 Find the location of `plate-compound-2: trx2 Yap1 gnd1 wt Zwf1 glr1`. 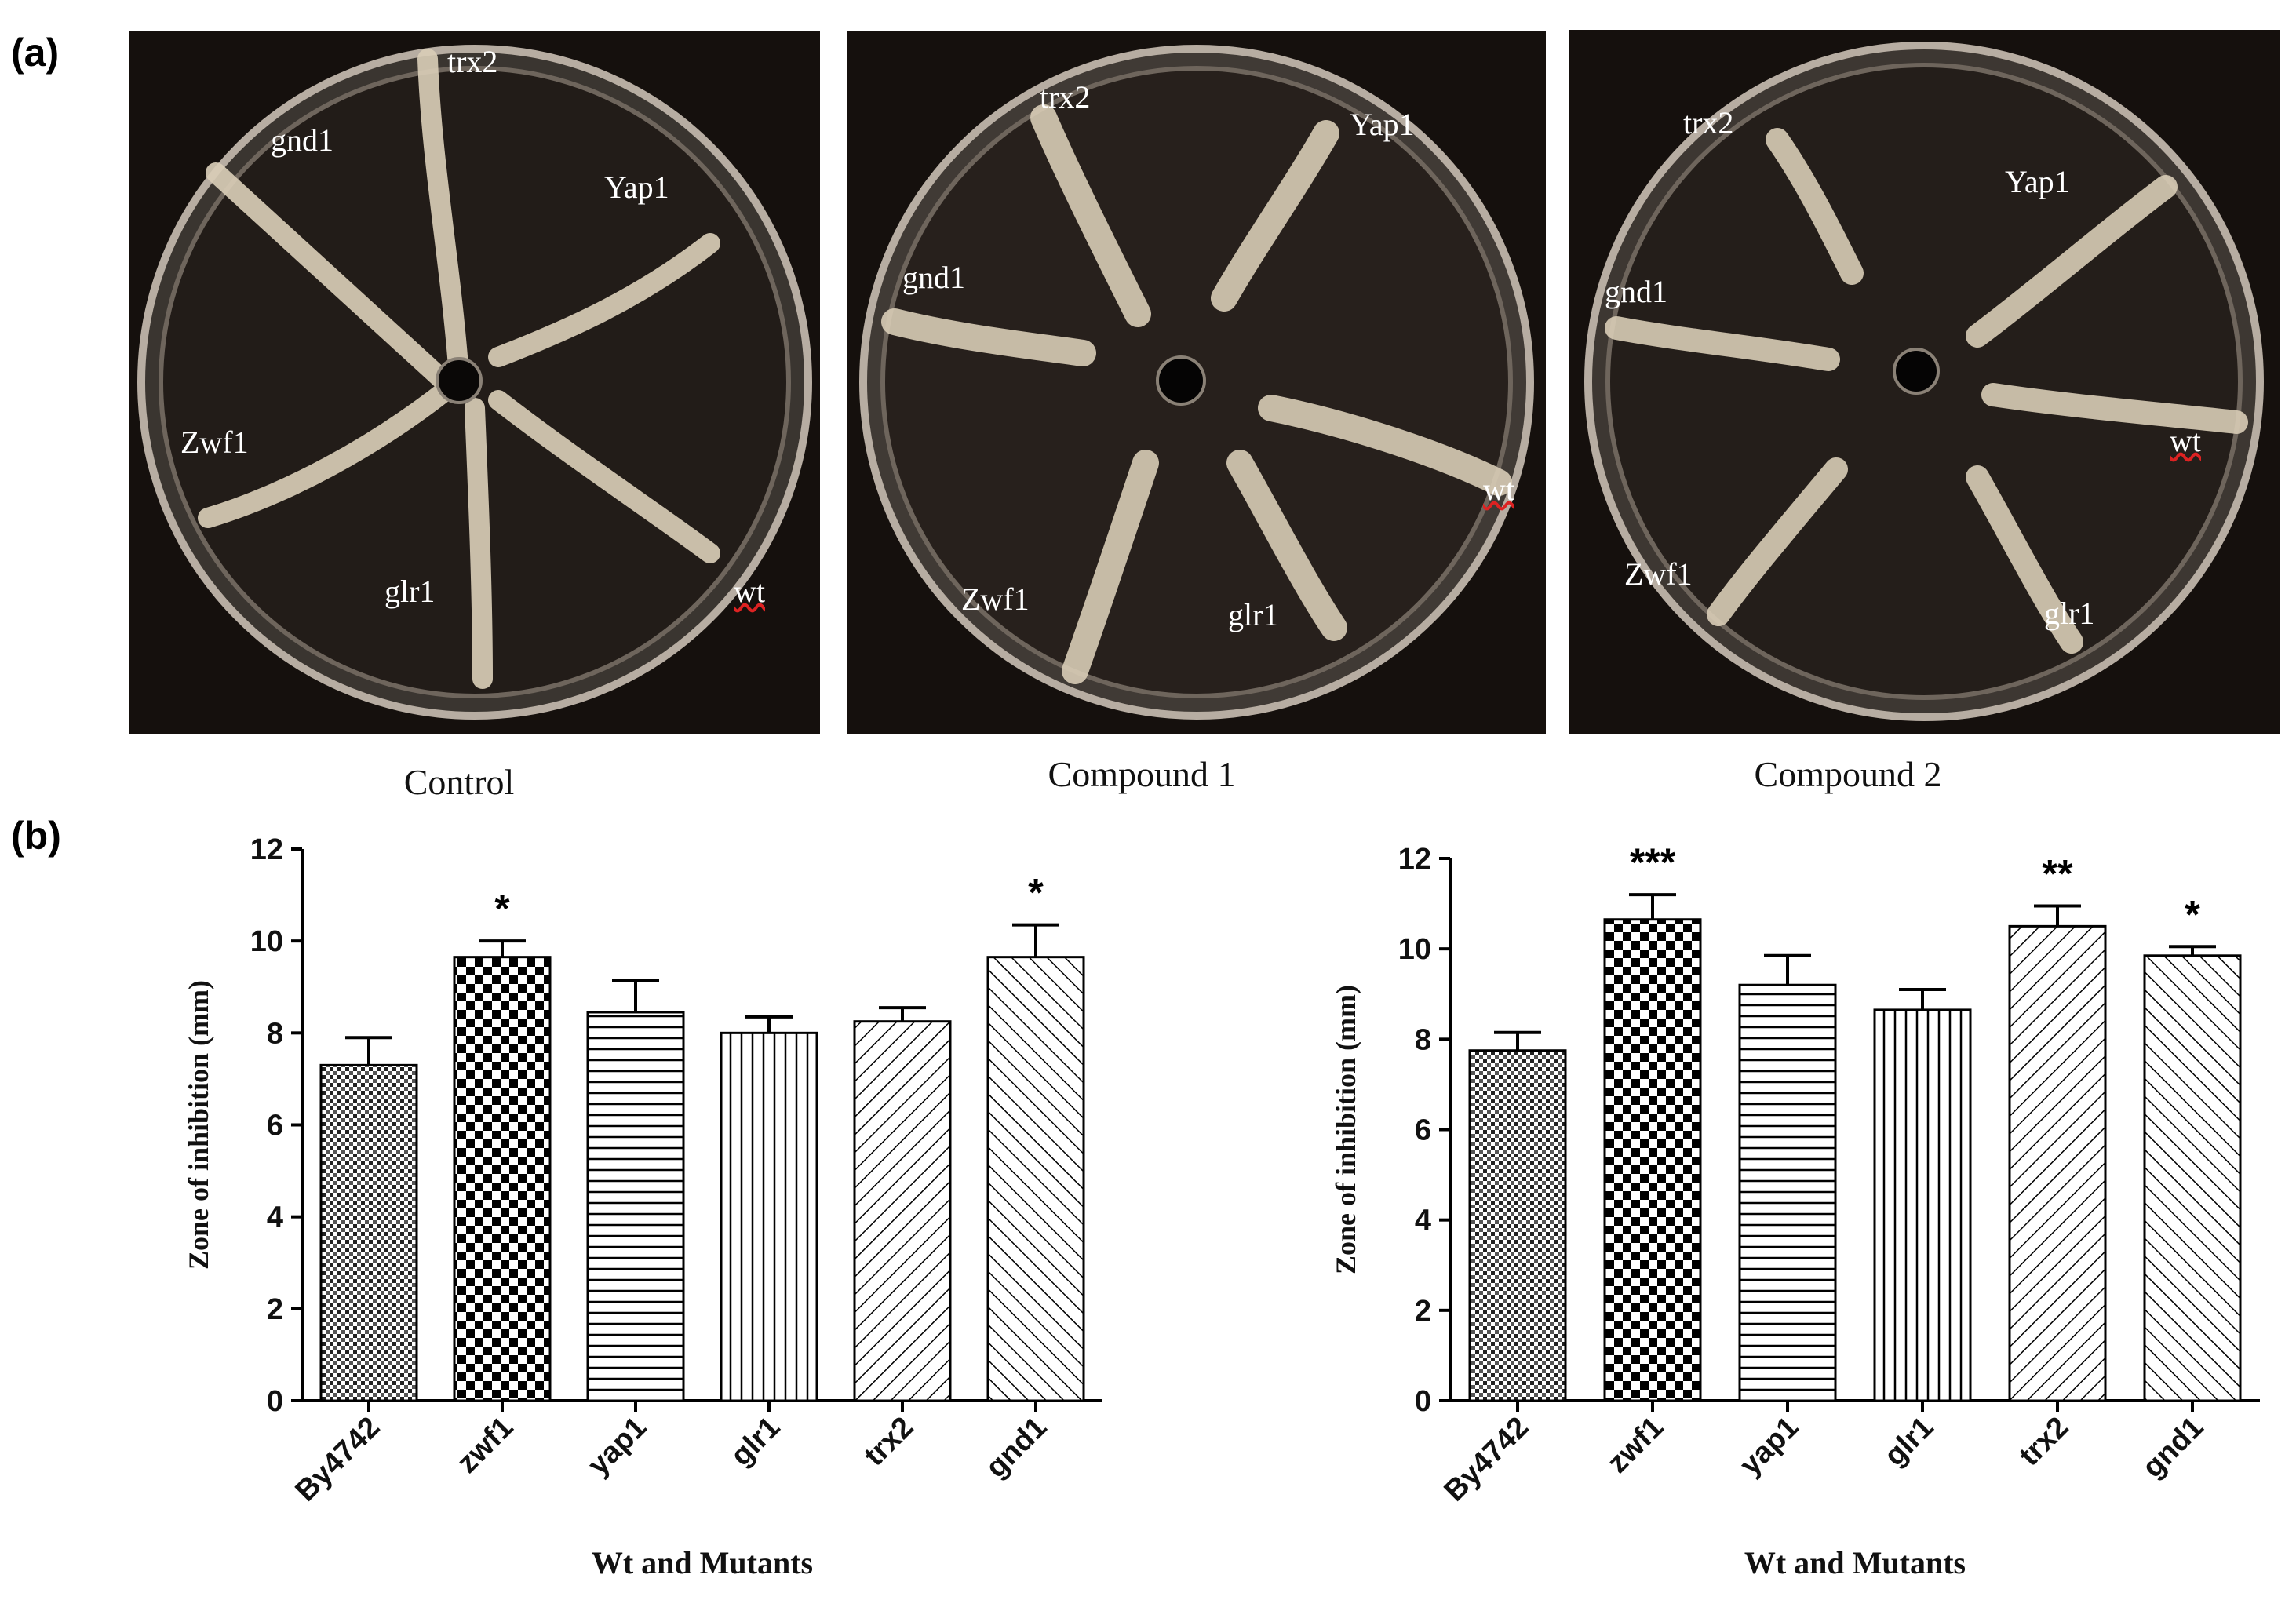

plate-compound-2: trx2 Yap1 gnd1 wt Zwf1 glr1 is located at coordinates (1924, 382).